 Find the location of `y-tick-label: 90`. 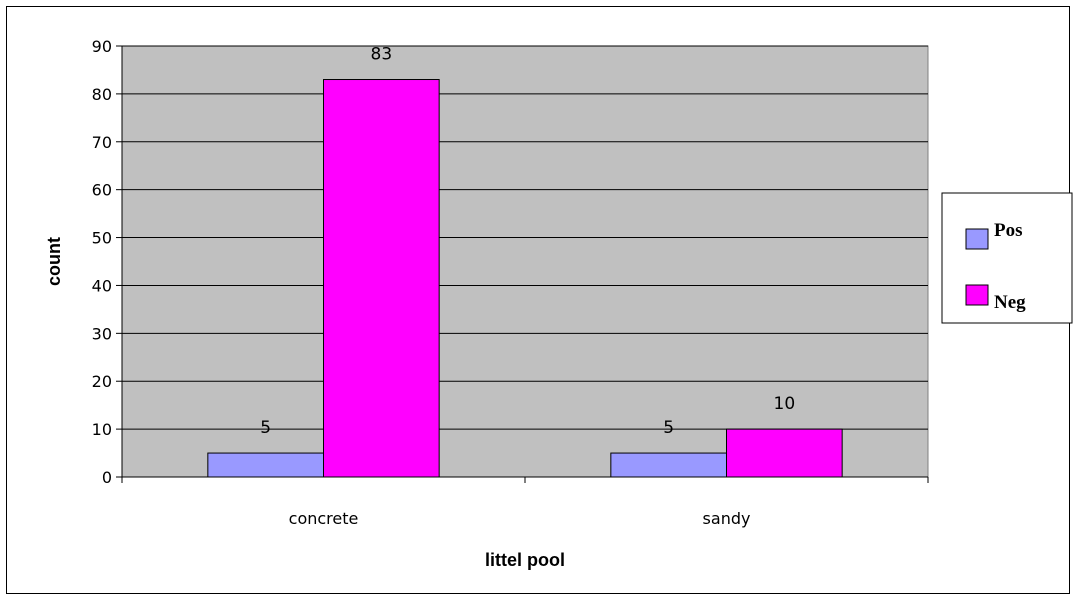

y-tick-label: 90 is located at coordinates (102, 46).